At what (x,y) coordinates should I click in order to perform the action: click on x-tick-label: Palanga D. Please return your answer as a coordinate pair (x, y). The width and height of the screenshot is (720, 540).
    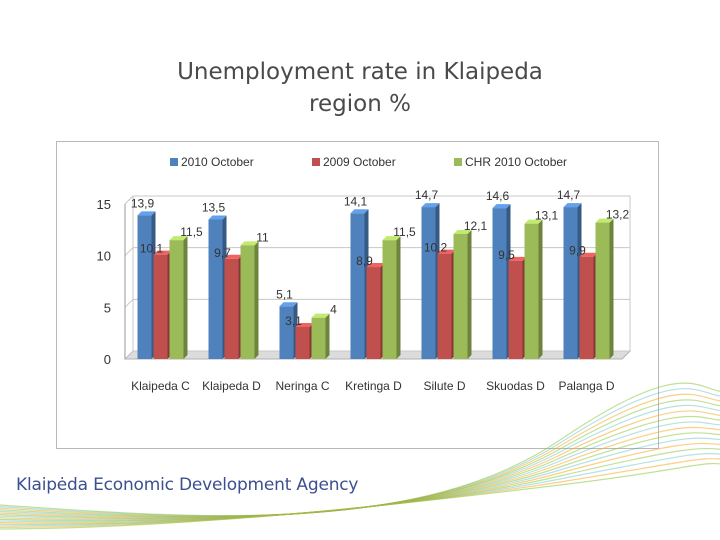
    Looking at the image, I should click on (586, 386).